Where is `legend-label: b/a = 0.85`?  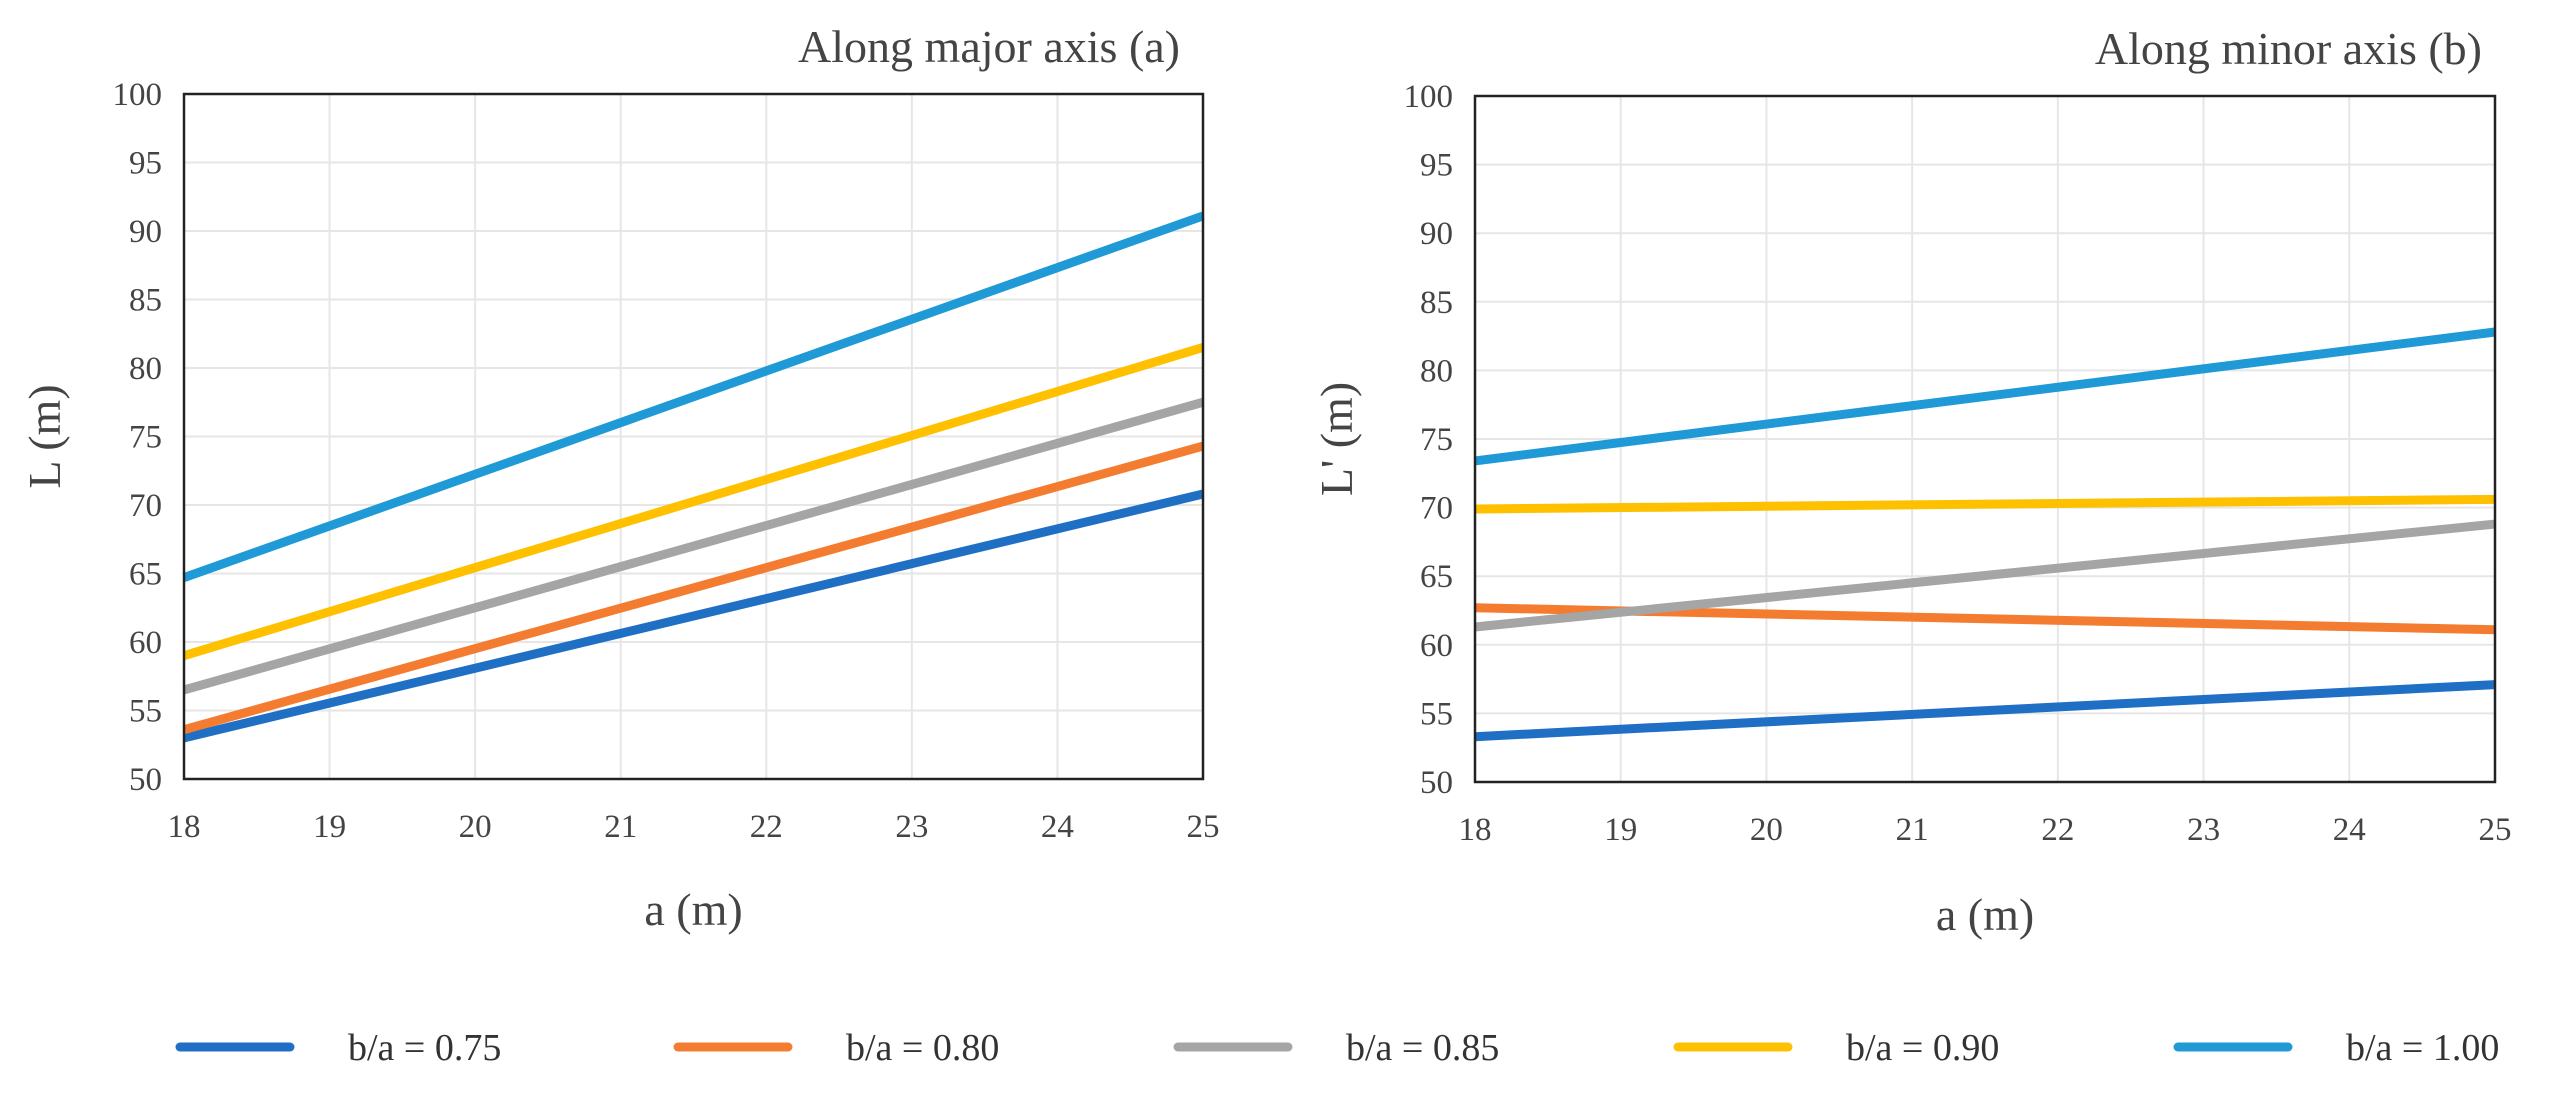 legend-label: b/a = 0.85 is located at coordinates (1422, 1048).